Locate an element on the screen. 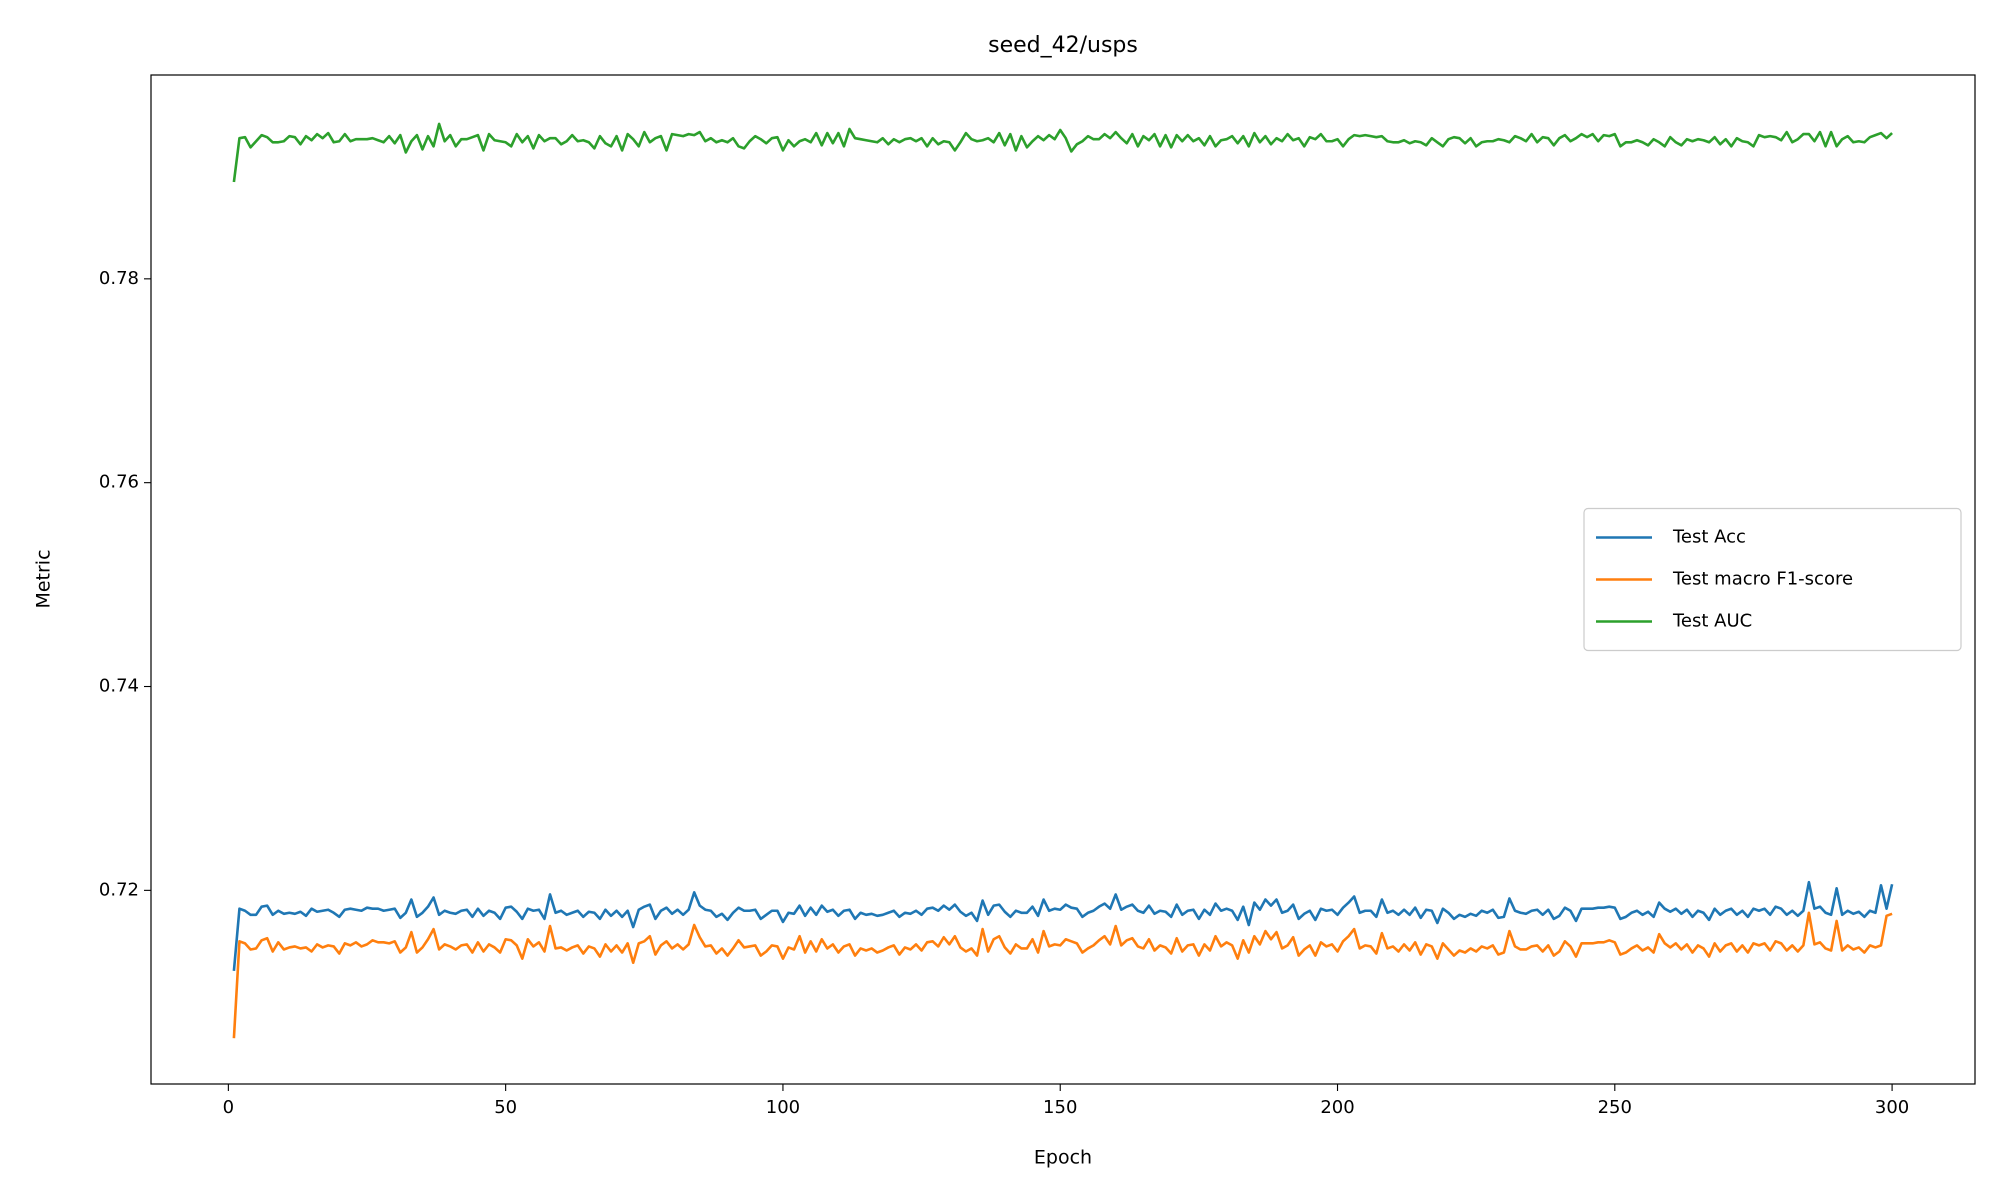 This screenshot has height=1200, width=2000. y-axis-label: Metric is located at coordinates (44, 578).